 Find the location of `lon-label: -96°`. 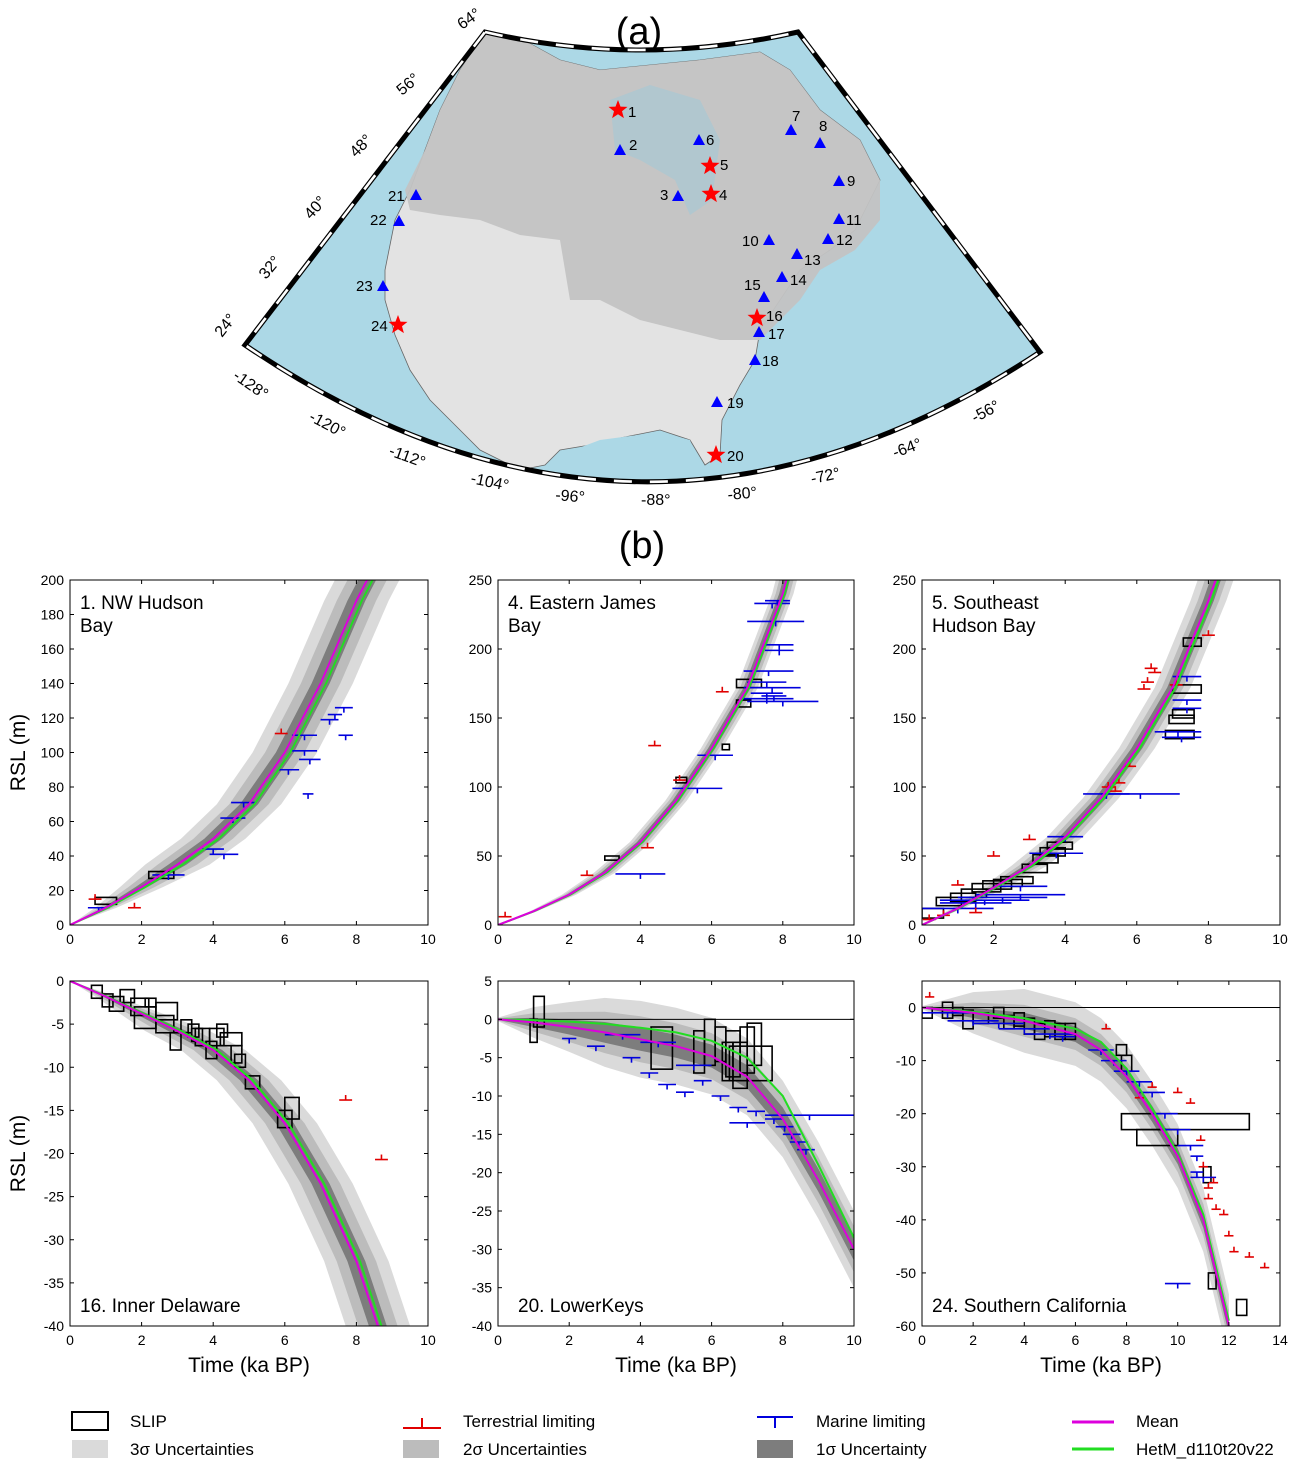

lon-label: -96° is located at coordinates (570, 497).